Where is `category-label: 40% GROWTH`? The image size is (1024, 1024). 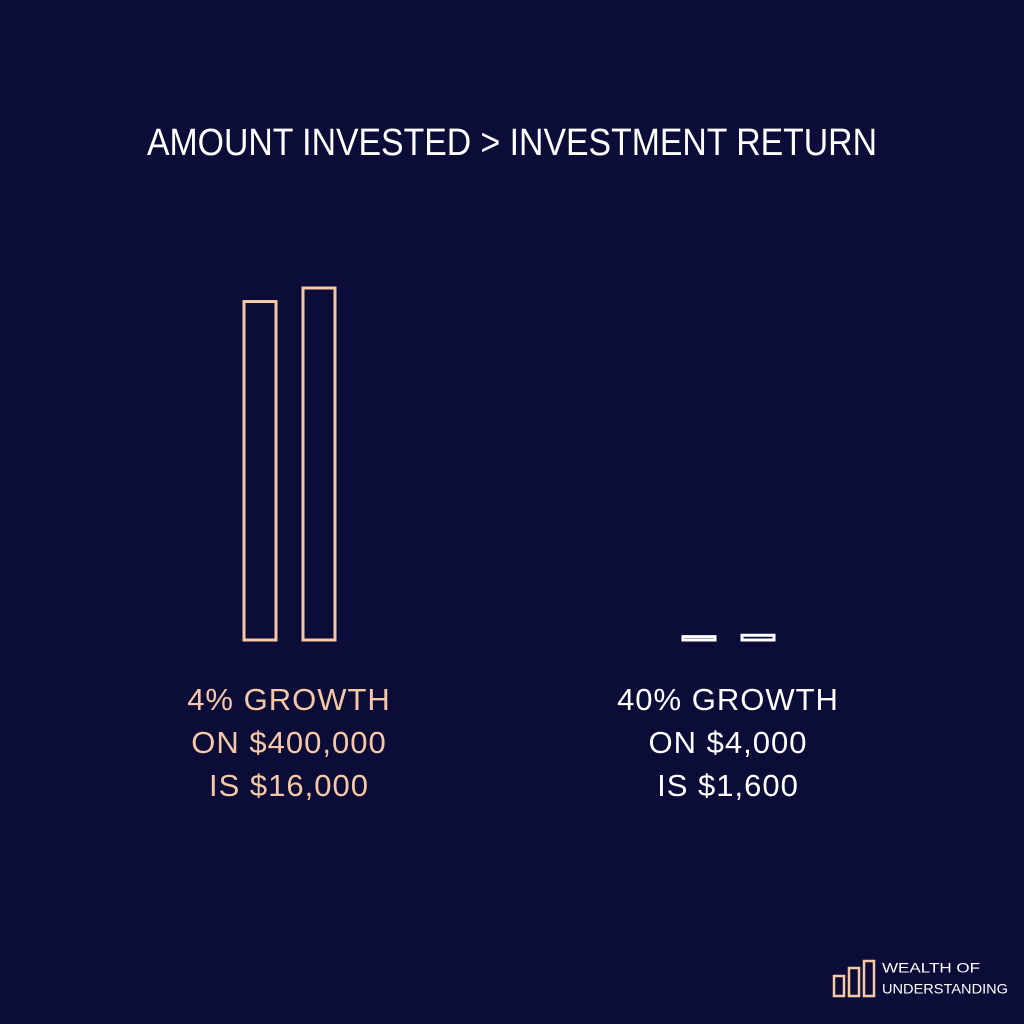
category-label: 40% GROWTH is located at coordinates (728, 699).